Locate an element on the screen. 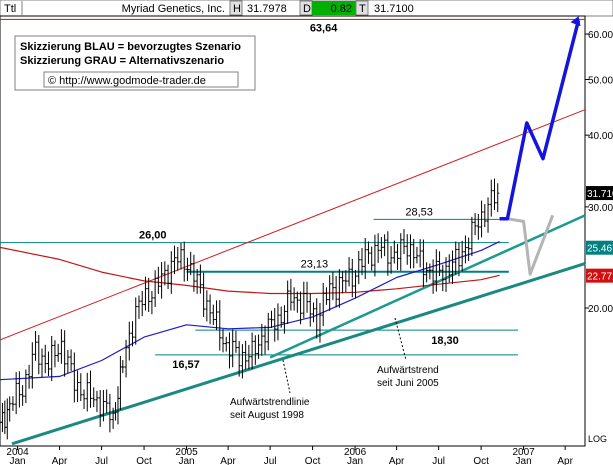 Image resolution: width=613 pixels, height=465 pixels. y-axis: 20.0000 30.0000 40.0000 50.0000 60.0000 LOG is located at coordinates (599, 237).